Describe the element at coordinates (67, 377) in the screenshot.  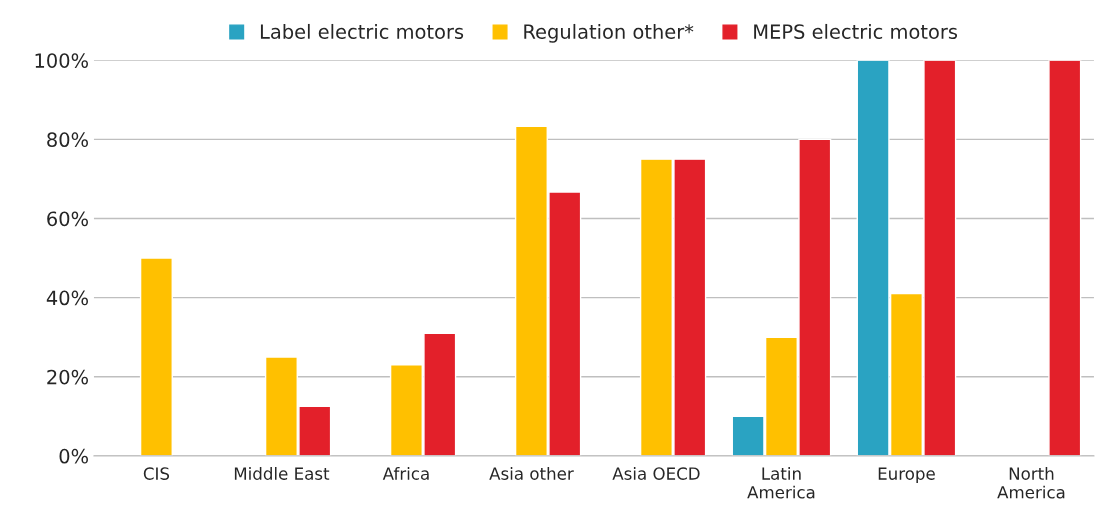
I see `y-tick-label: 20%` at that location.